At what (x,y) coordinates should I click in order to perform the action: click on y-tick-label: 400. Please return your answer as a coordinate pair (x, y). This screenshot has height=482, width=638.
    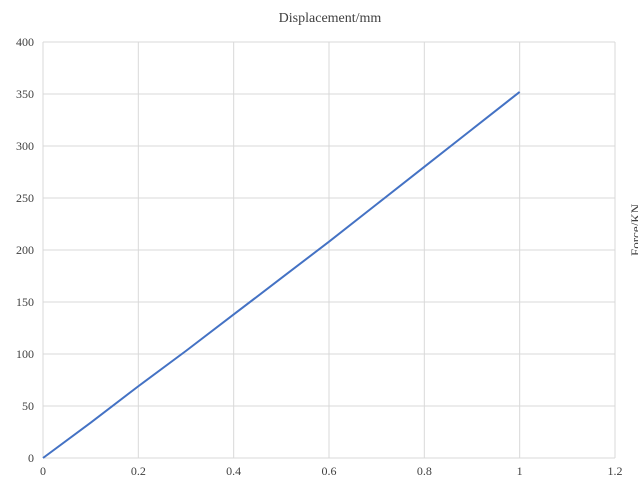
    Looking at the image, I should click on (25, 42).